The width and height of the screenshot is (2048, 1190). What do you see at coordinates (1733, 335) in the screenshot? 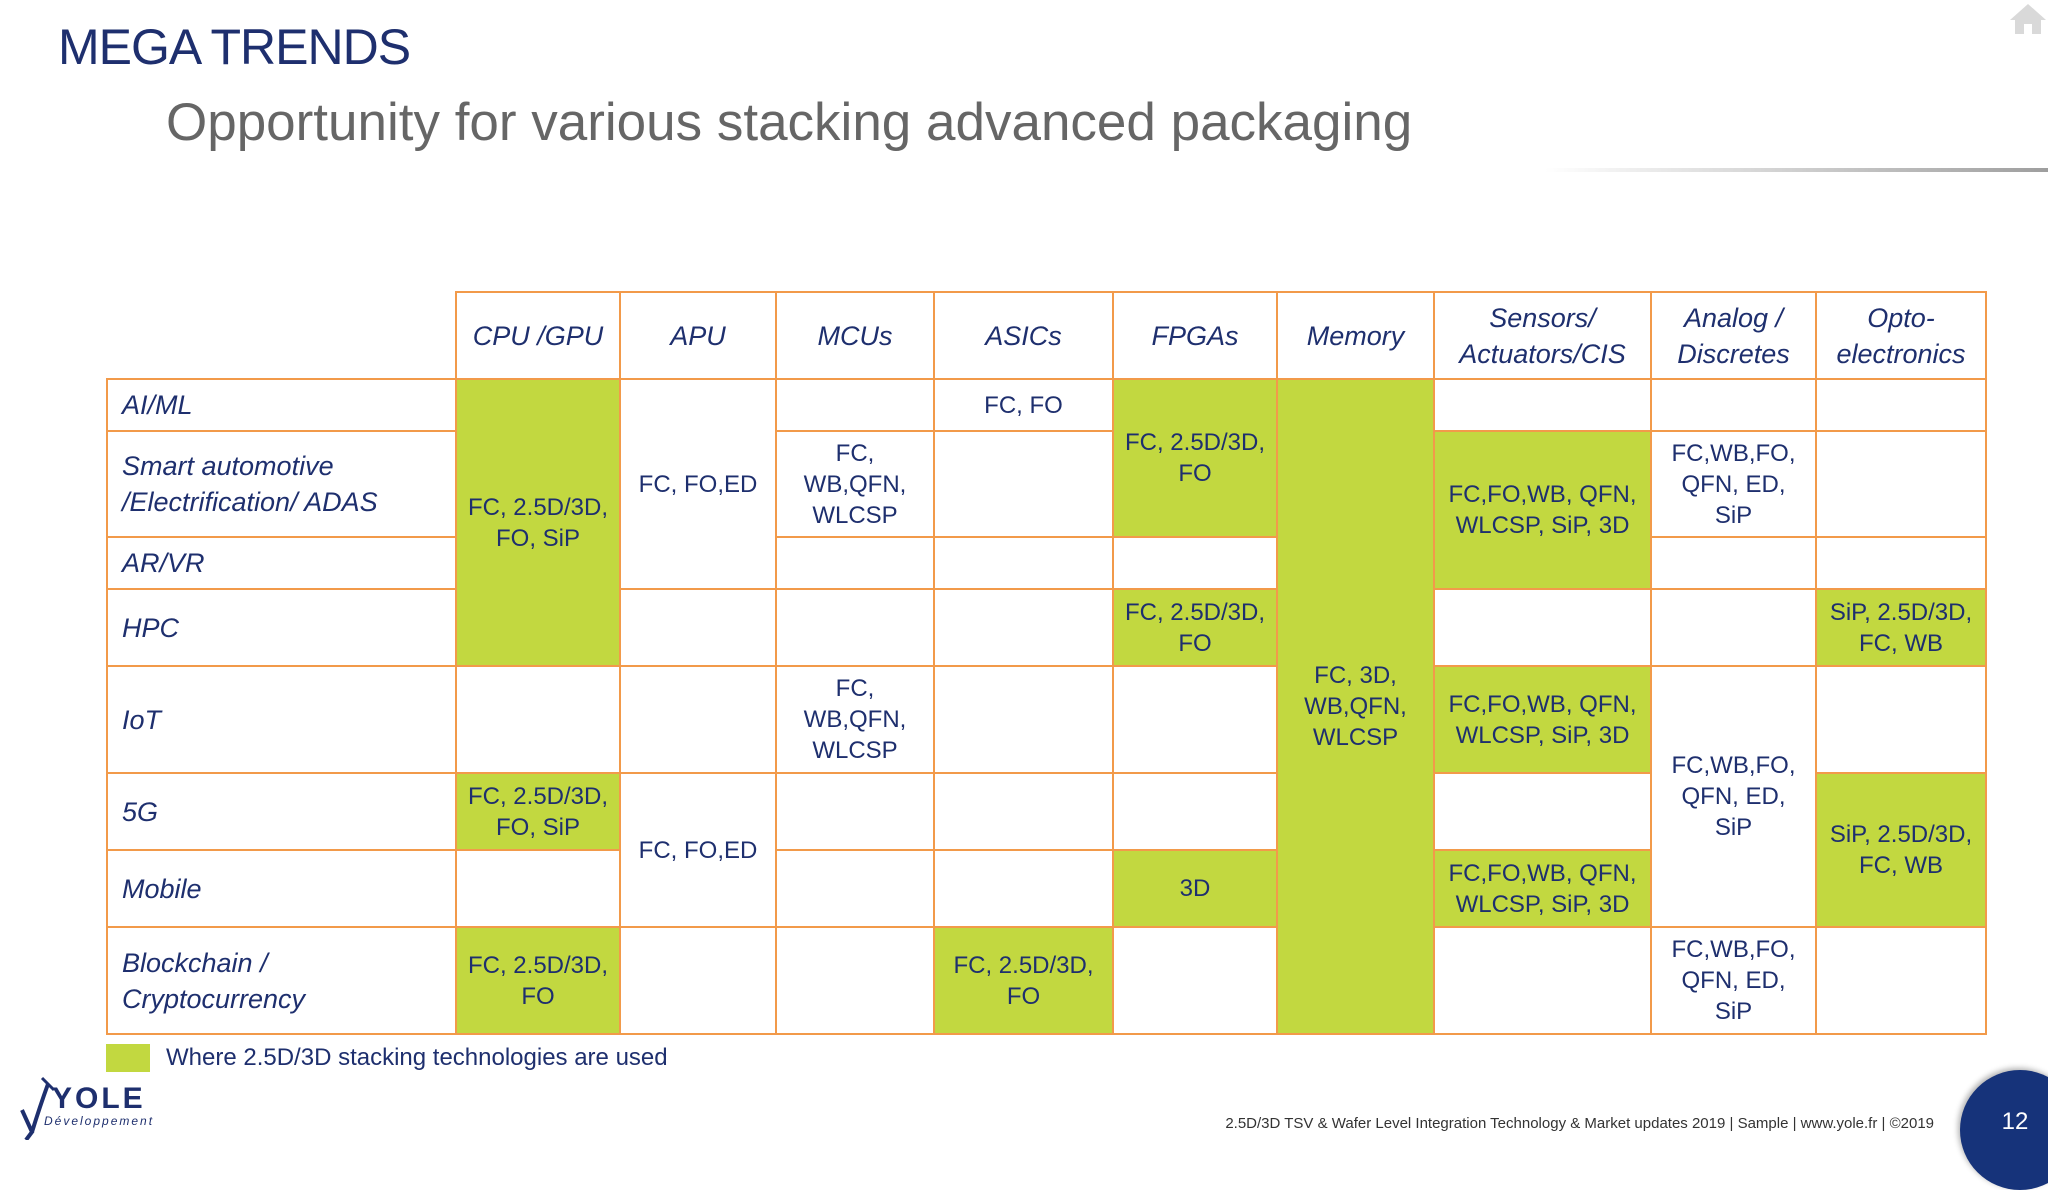
I see `column-header-analog: Analog / Discretes` at bounding box center [1733, 335].